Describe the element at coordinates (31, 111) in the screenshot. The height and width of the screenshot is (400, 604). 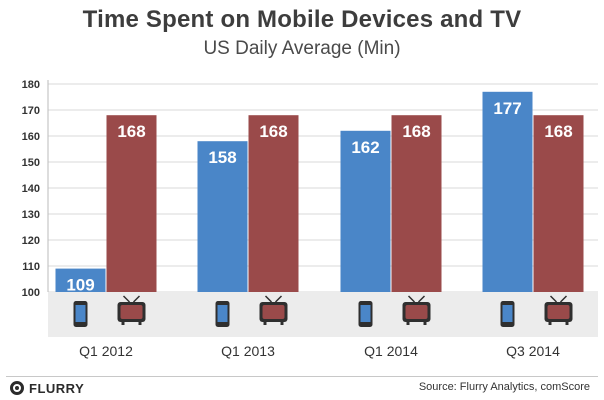
I see `y-tick-label: 170` at that location.